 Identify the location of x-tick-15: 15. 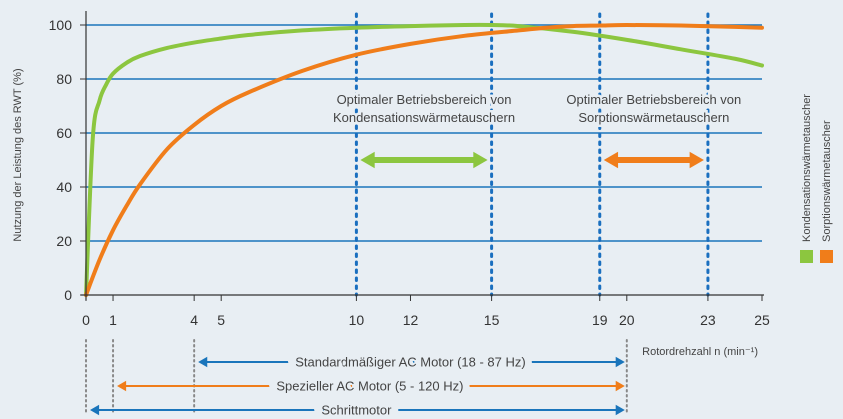
(492, 320).